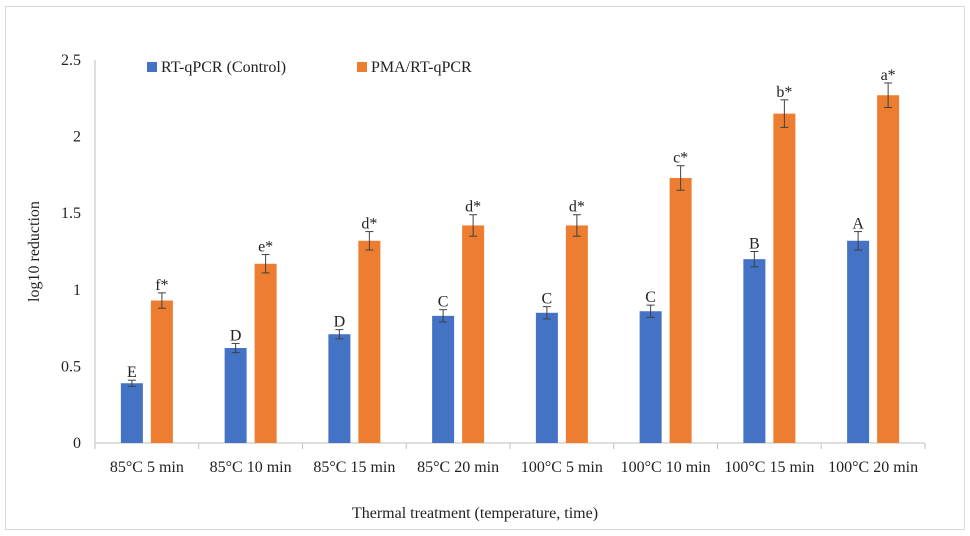  Describe the element at coordinates (784, 92) in the screenshot. I see `significance-label: b*` at that location.